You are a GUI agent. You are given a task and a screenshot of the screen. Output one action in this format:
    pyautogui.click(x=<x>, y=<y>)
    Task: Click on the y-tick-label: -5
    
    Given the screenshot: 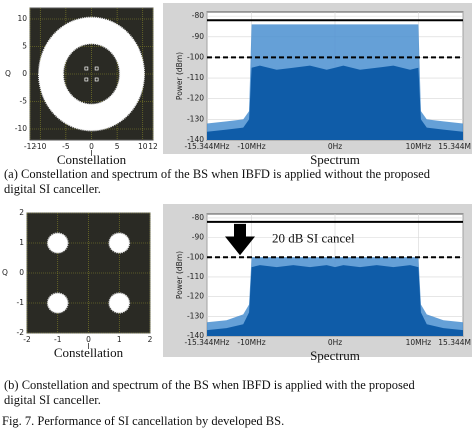 What is the action you would take?
    pyautogui.click(x=24, y=101)
    